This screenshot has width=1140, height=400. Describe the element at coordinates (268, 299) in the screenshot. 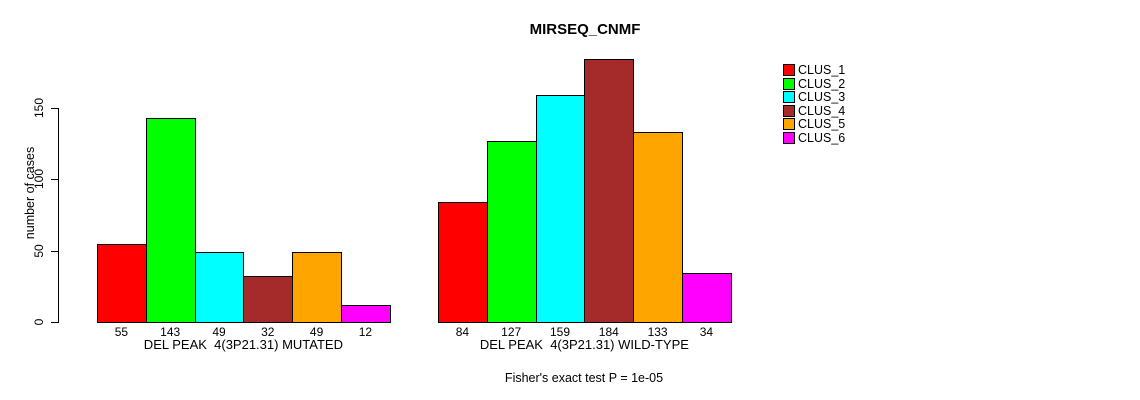

I see `bar-clus_4-group1` at that location.